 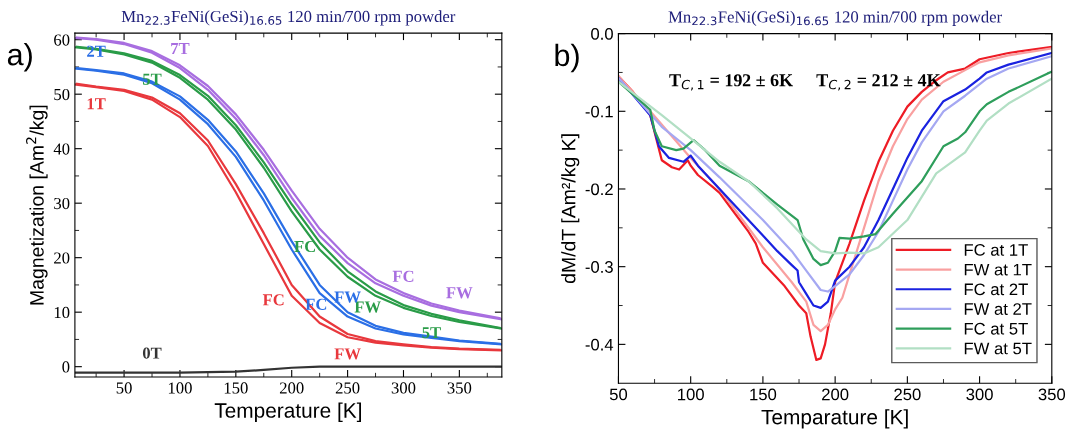 I want to click on legend-label: FW at 2T, so click(x=998, y=309).